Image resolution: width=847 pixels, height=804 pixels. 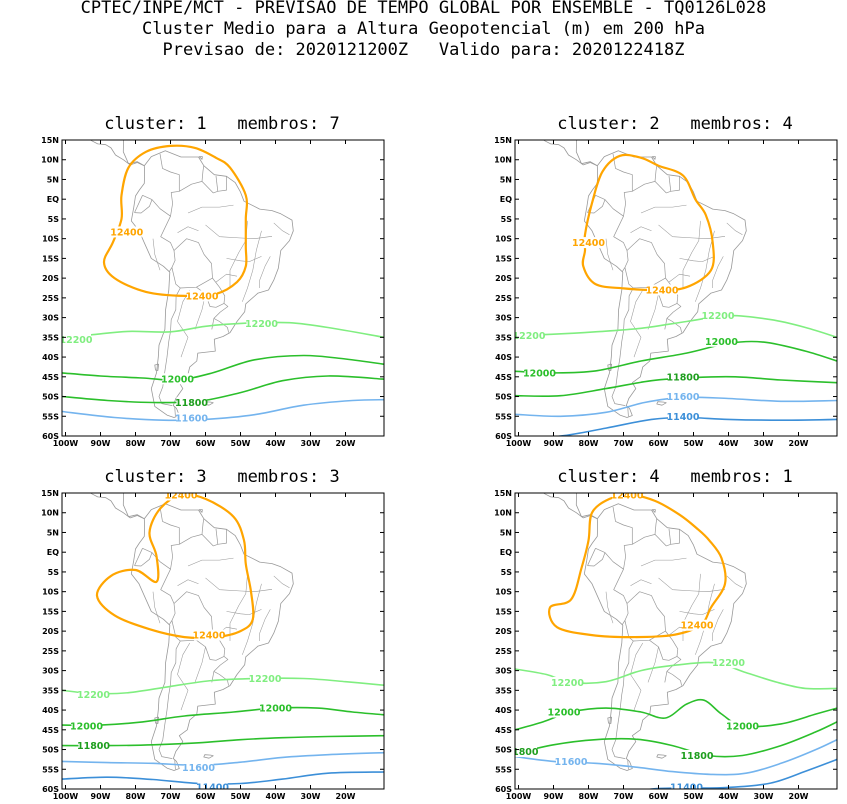 I want to click on lon-label: 80W, so click(x=136, y=443).